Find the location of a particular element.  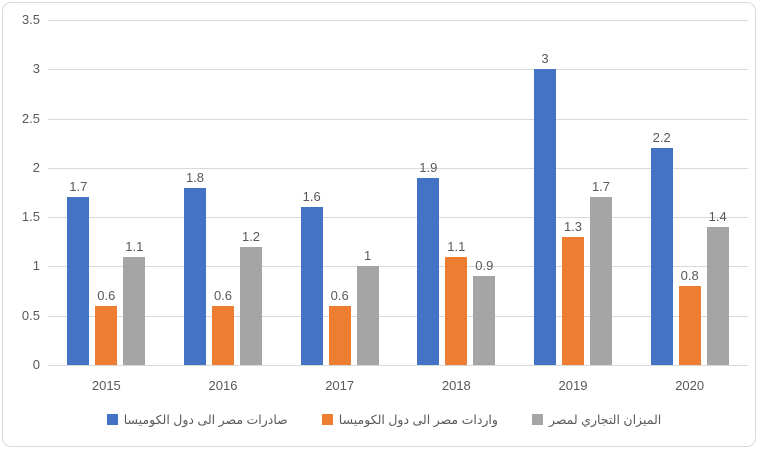

bar: 1 is located at coordinates (367, 306).